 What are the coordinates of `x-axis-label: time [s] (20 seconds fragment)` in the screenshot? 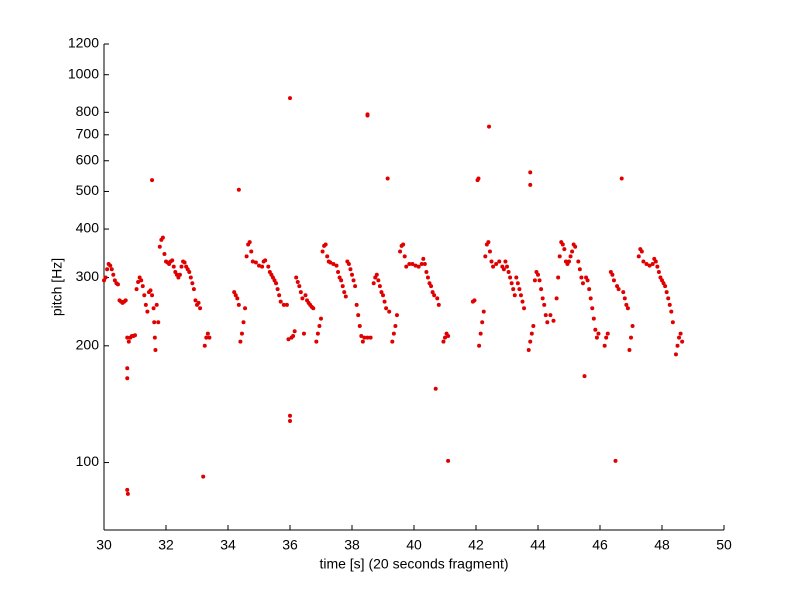 It's located at (413, 564).